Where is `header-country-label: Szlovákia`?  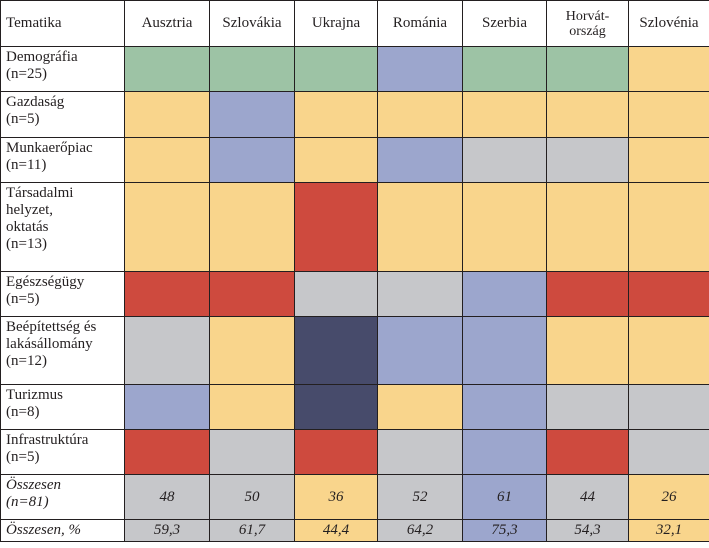 header-country-label: Szlovákia is located at coordinates (252, 23).